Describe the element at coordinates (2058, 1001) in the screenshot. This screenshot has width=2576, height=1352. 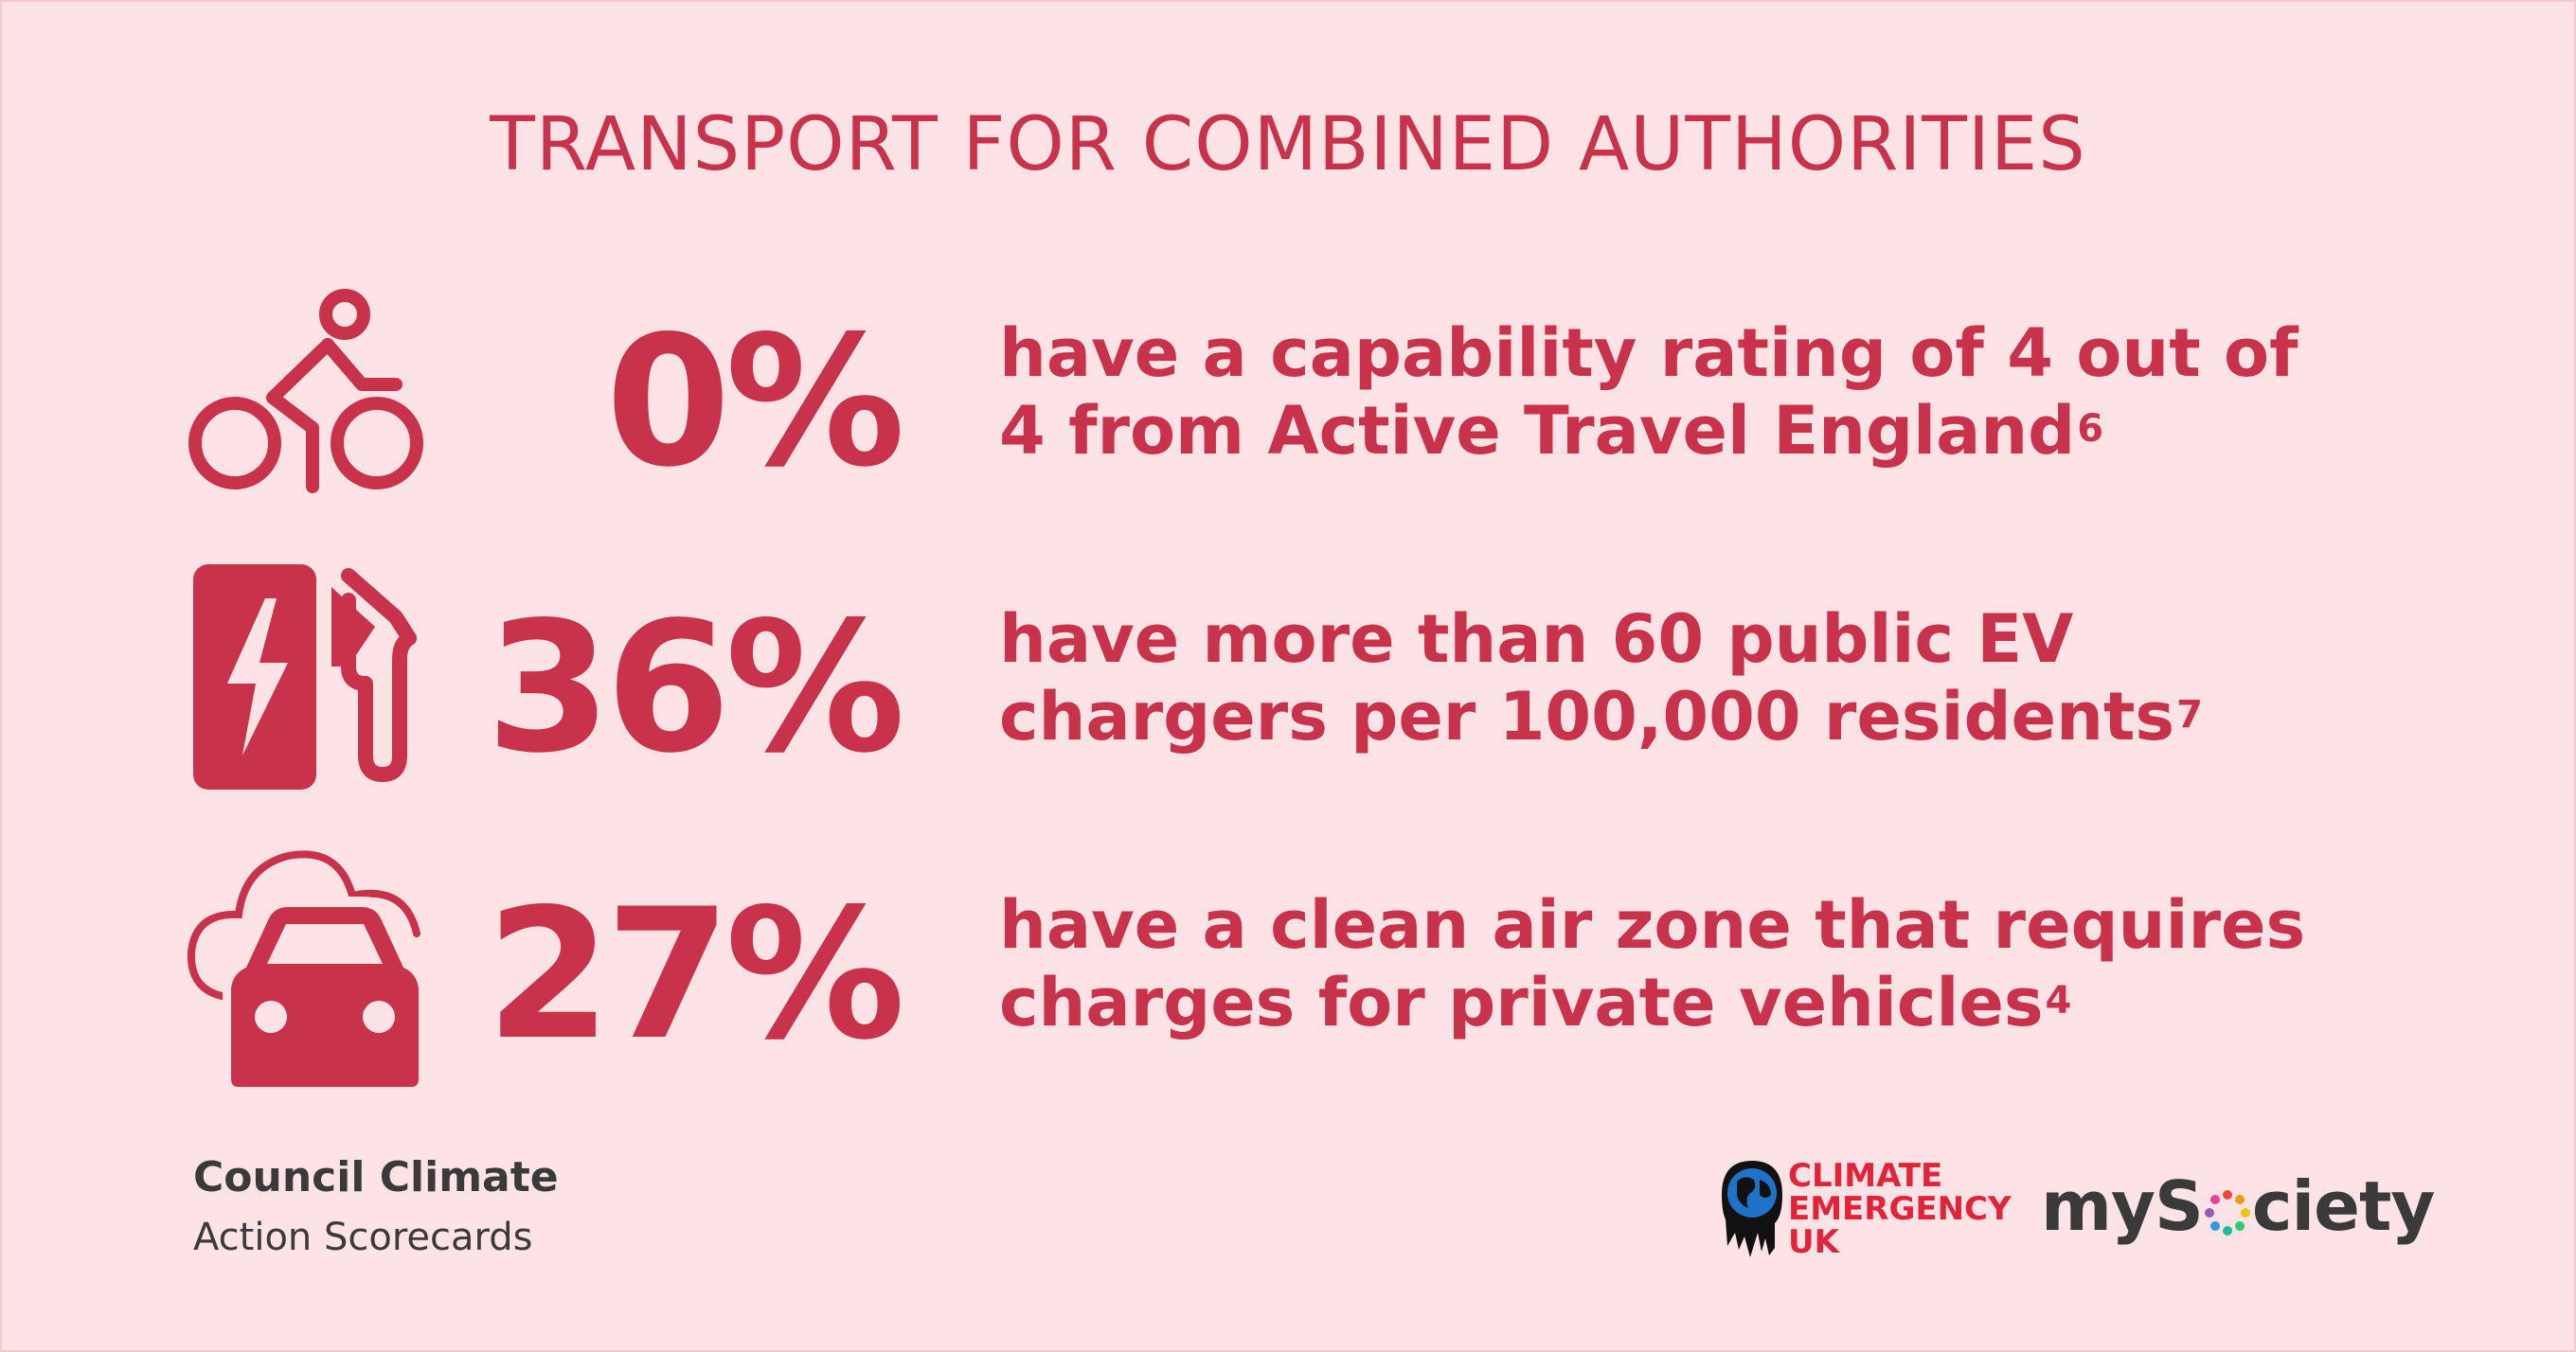
I see `footnote-marker: 4` at that location.